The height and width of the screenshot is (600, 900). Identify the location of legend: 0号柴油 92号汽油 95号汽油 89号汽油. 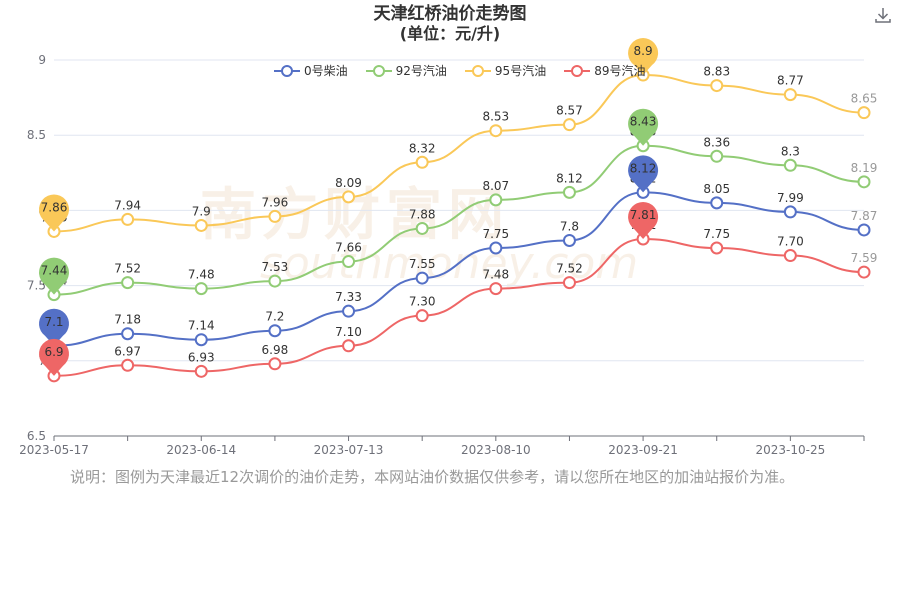
(459, 70).